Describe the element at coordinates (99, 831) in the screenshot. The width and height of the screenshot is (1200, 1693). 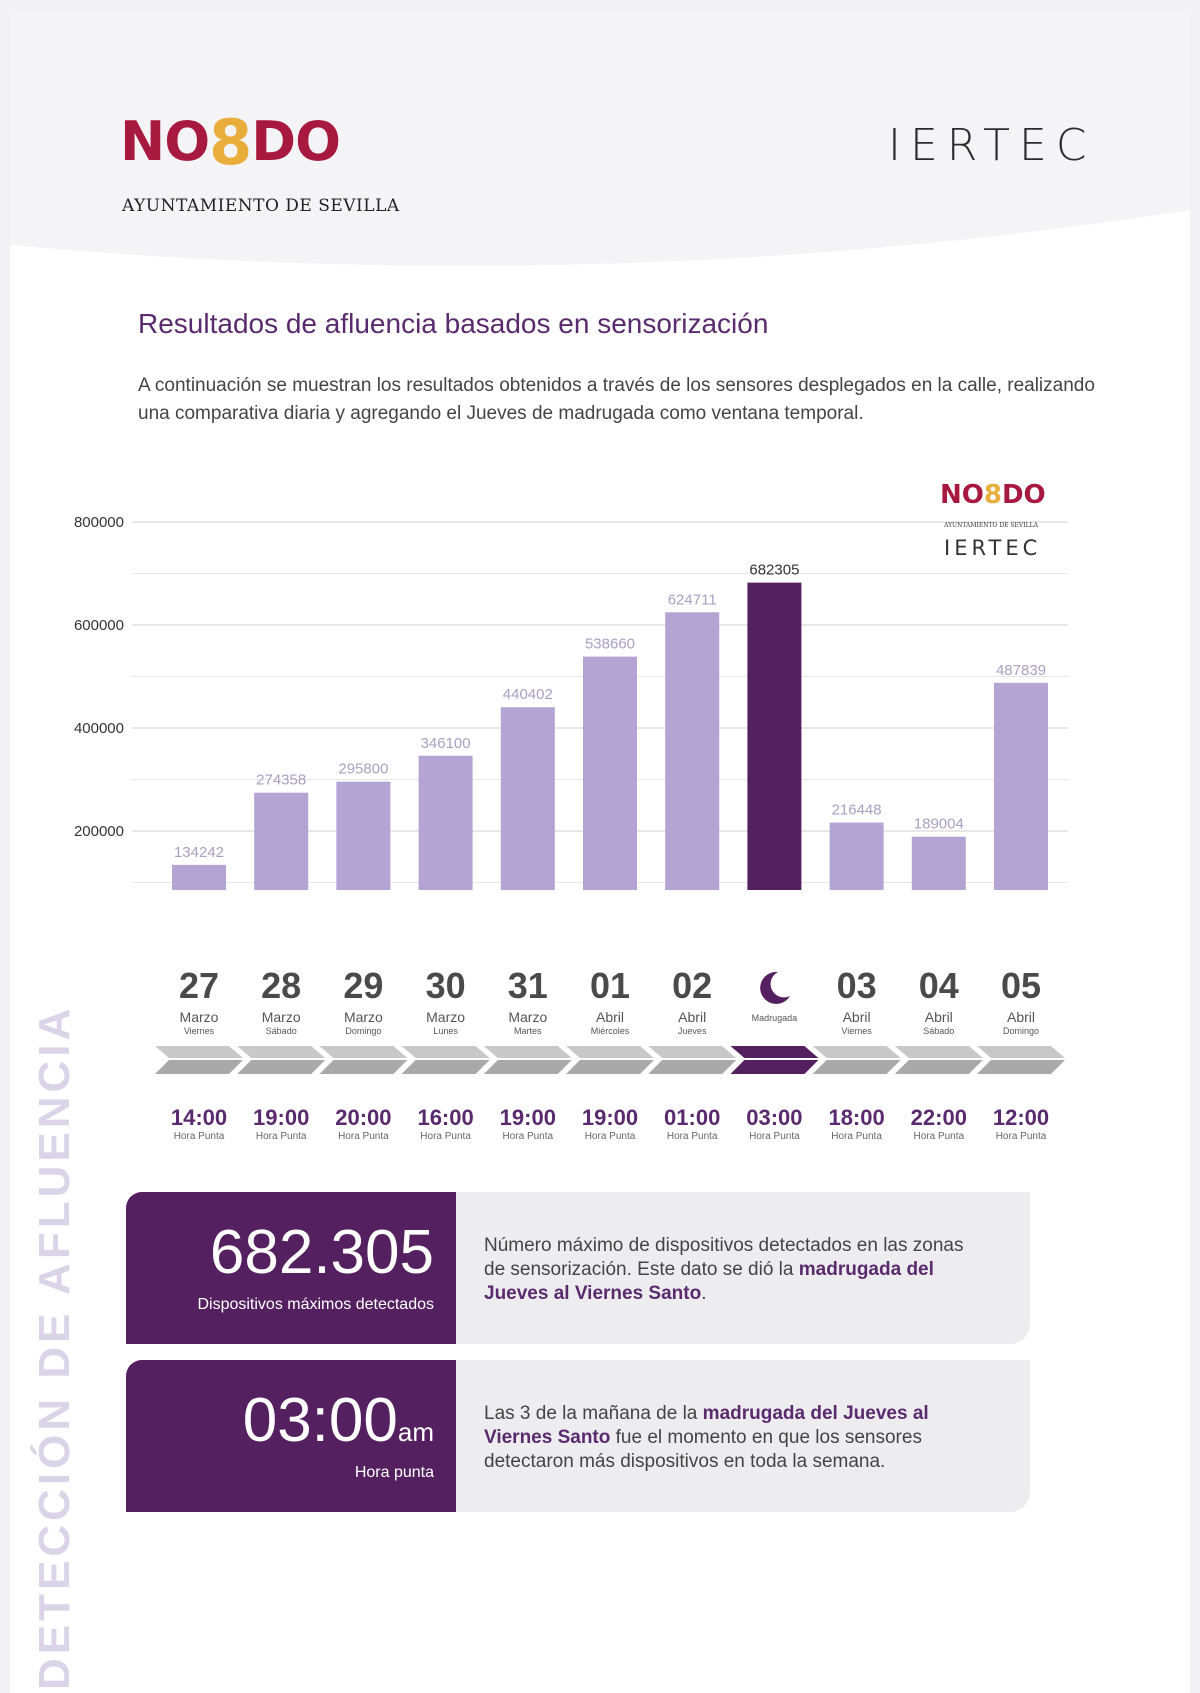
I see `y-tick-label: 200000` at that location.